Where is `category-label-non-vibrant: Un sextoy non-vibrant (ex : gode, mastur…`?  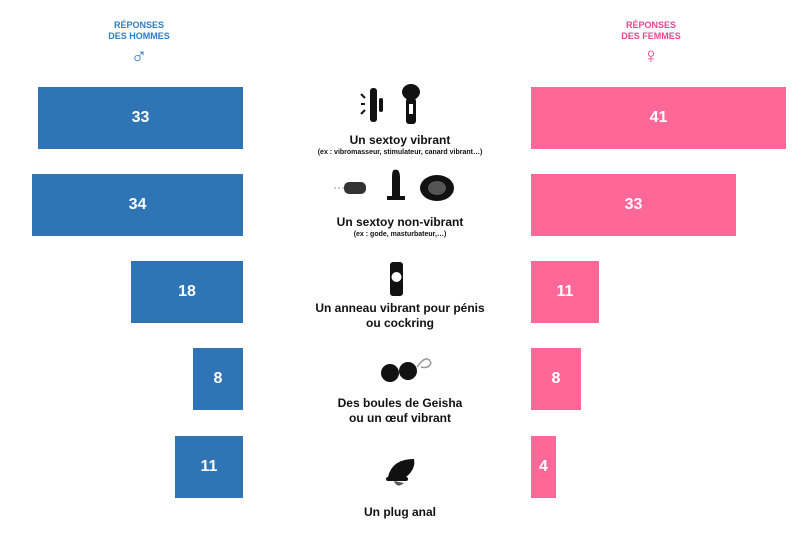 category-label-non-vibrant: Un sextoy non-vibrant (ex : gode, mastur… is located at coordinates (400, 227).